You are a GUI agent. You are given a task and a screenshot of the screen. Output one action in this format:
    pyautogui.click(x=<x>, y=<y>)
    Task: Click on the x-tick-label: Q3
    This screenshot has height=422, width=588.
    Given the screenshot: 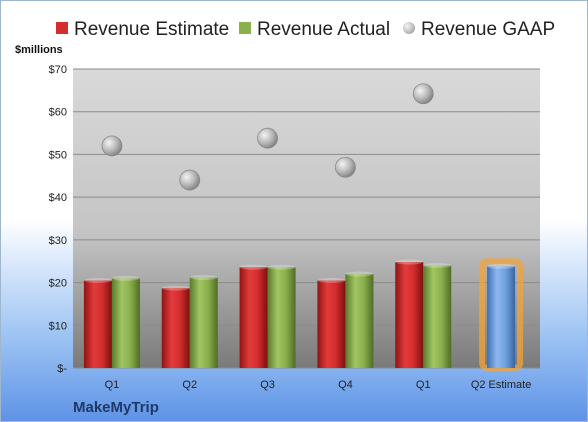 What is the action you would take?
    pyautogui.click(x=267, y=385)
    